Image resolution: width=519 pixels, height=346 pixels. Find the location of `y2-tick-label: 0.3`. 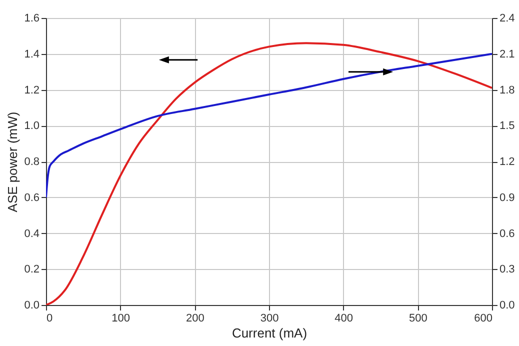

y2-tick-label: 0.3 is located at coordinates (507, 270).